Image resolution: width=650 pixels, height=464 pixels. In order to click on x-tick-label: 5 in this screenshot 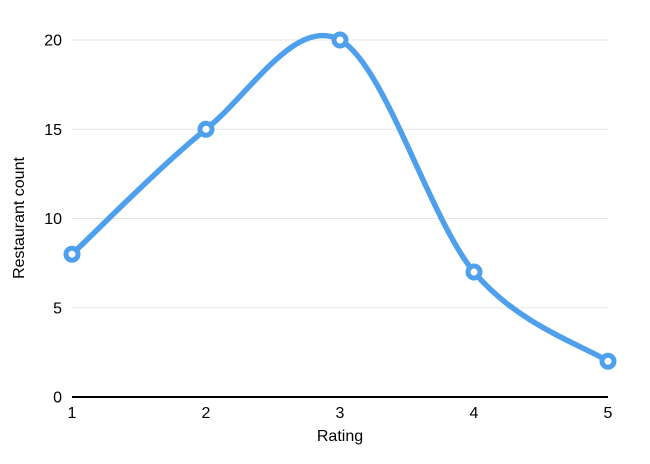, I will do `click(608, 413)`.